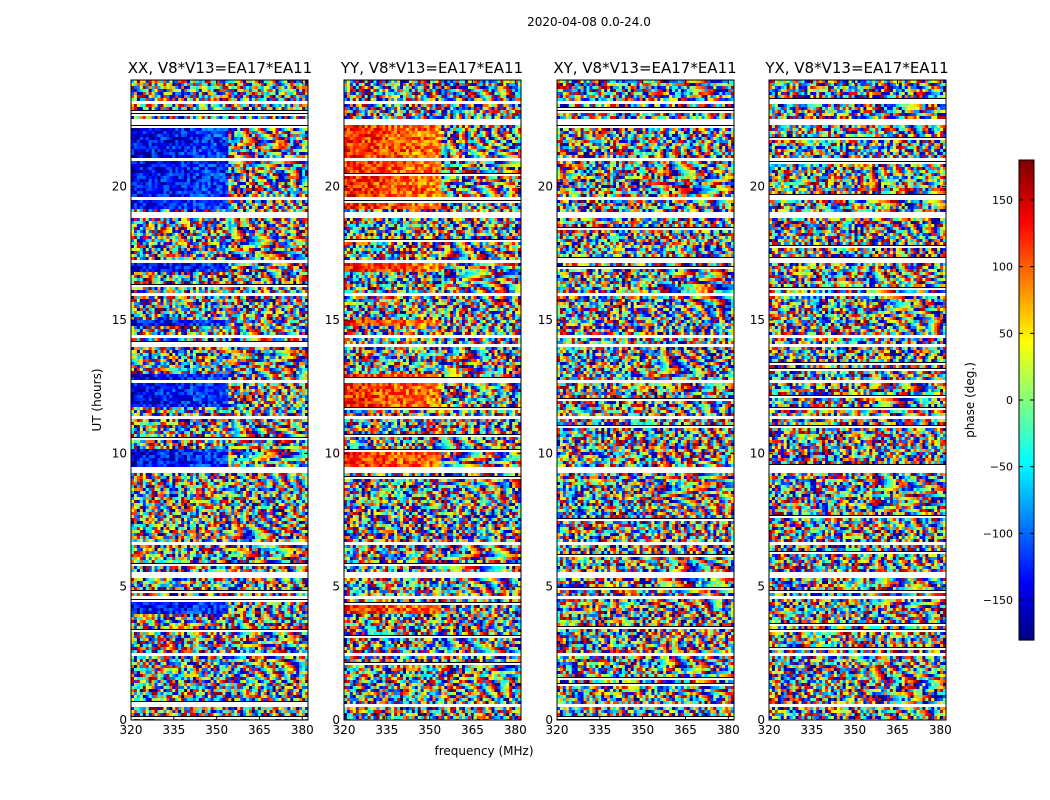 This screenshot has height=800, width=1050. I want to click on panel-title-yy: YY, V8*V13=EA17*EA11, so click(431, 68).